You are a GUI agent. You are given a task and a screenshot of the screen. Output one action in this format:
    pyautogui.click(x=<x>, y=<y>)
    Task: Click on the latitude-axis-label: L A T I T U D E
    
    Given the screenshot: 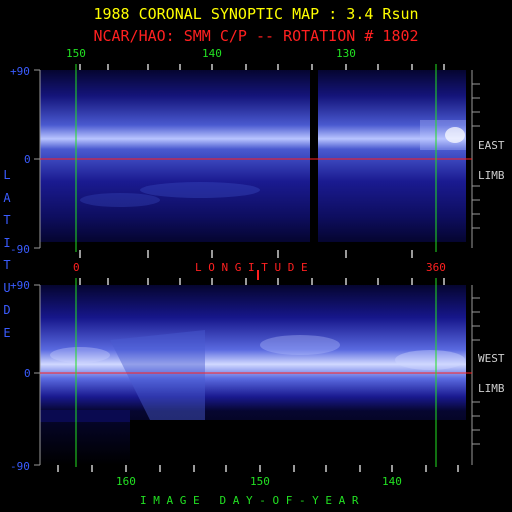 What is the action you would take?
    pyautogui.click(x=7, y=258)
    